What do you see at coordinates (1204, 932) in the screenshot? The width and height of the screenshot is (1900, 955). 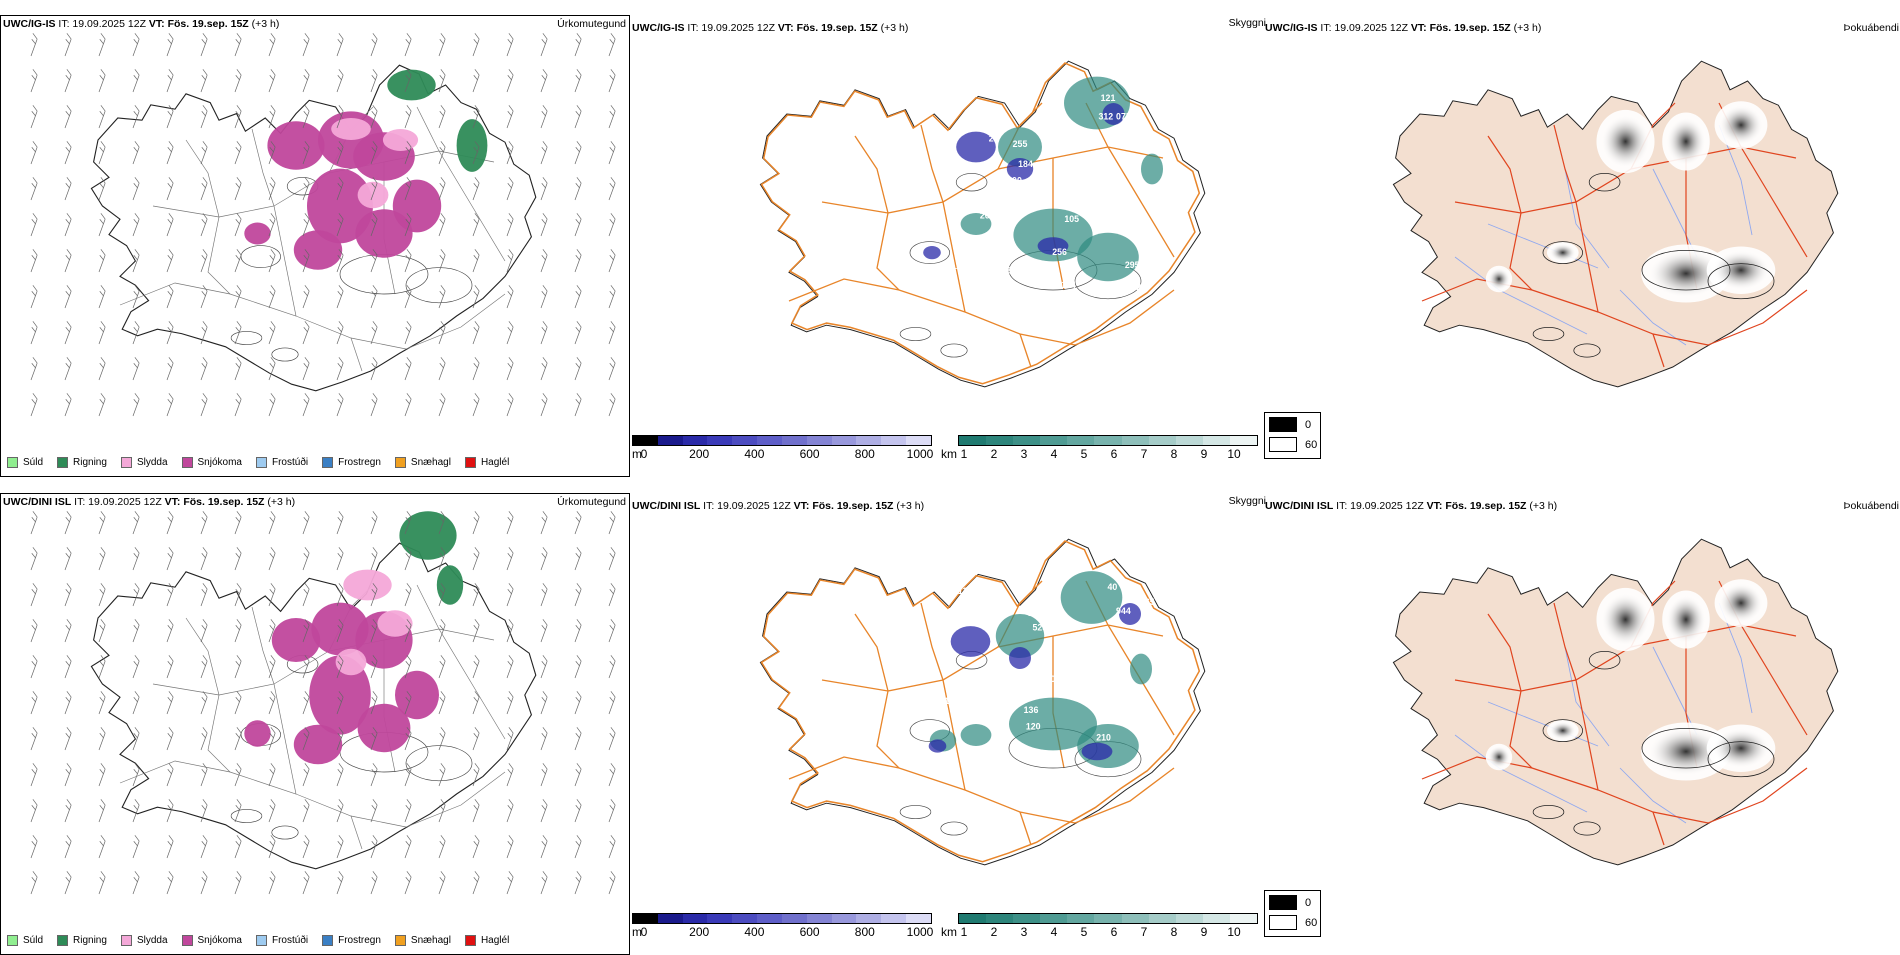 I see `colorbar-tick-label: 9` at bounding box center [1204, 932].